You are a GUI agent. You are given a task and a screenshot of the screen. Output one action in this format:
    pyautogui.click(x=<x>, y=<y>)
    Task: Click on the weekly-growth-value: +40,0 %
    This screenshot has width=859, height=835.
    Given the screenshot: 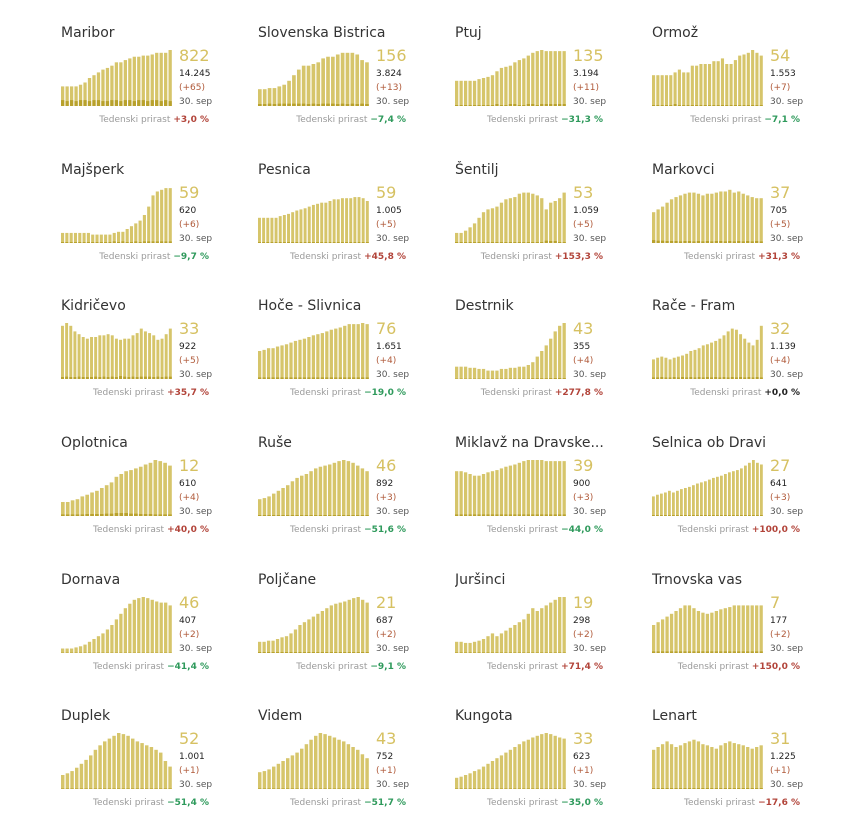 What is the action you would take?
    pyautogui.click(x=188, y=530)
    